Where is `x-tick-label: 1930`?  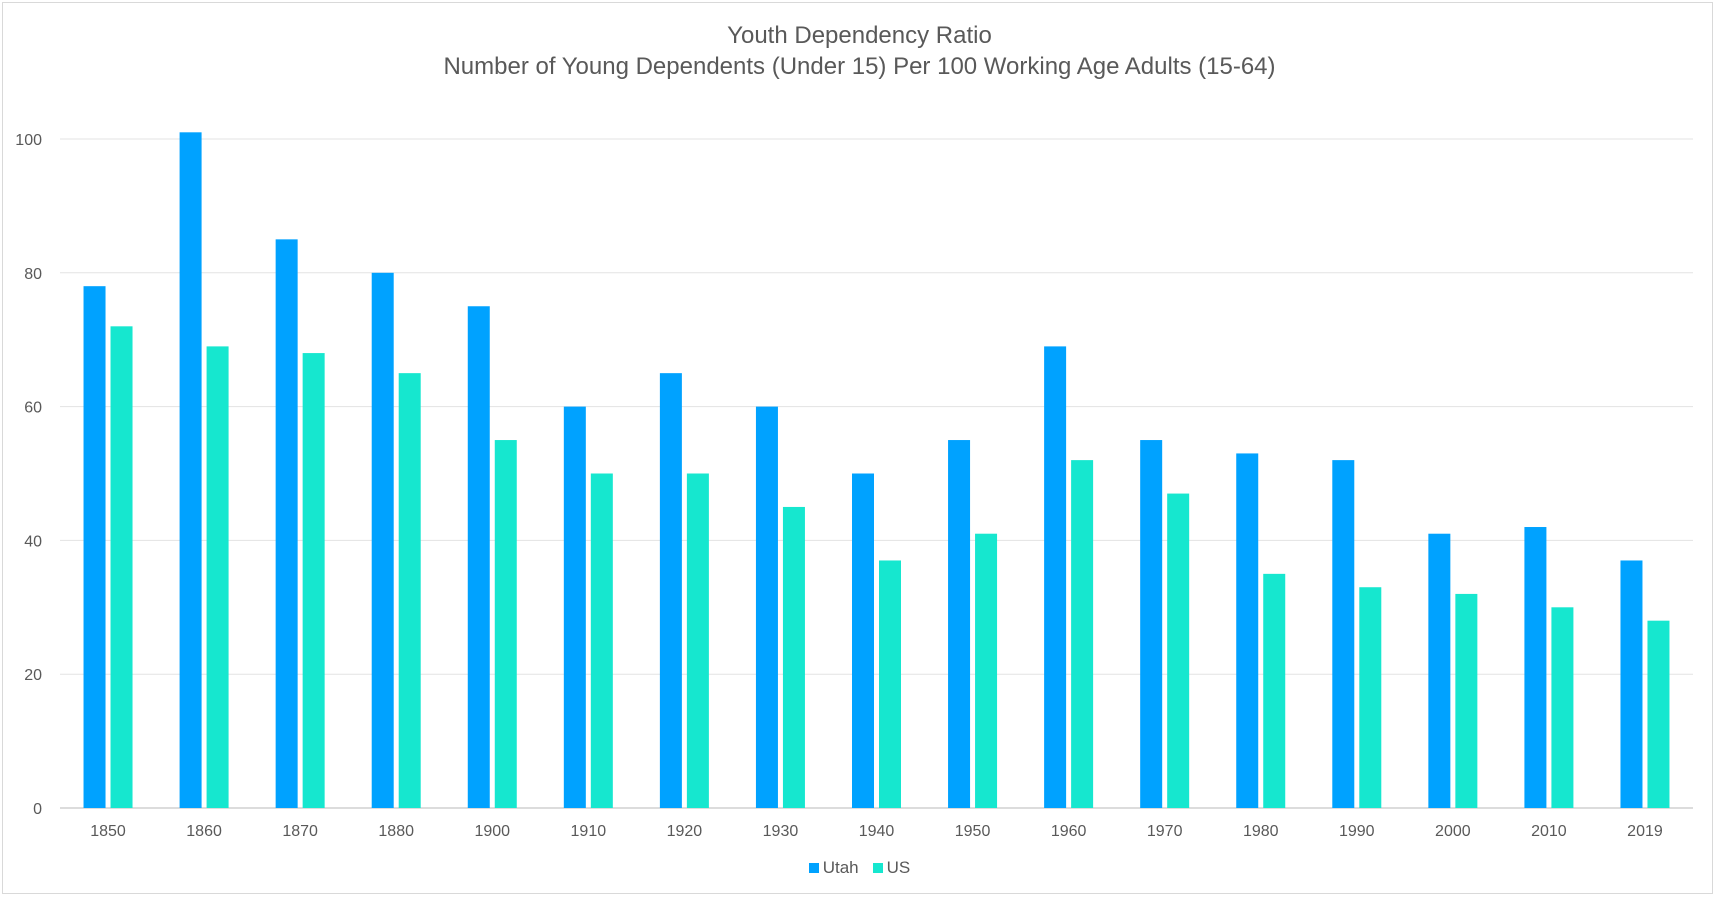 x-tick-label: 1930 is located at coordinates (781, 831).